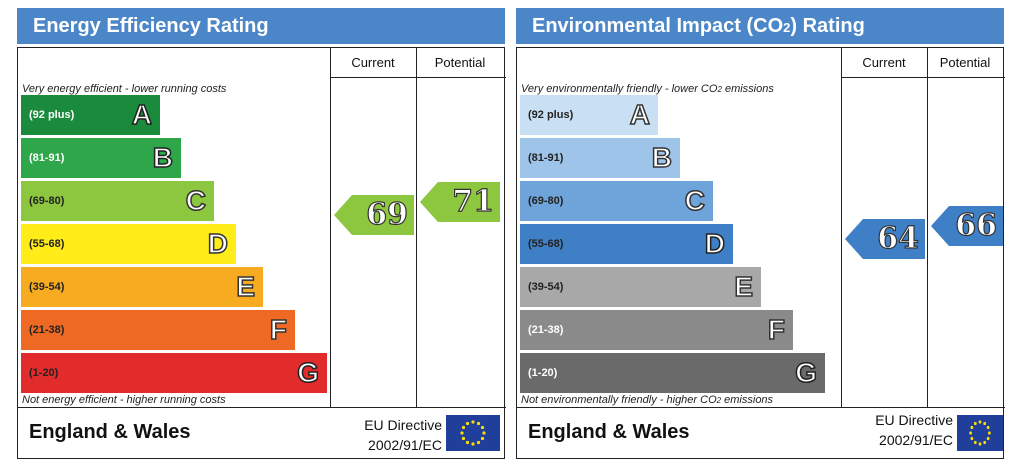 This screenshot has height=465, width=1024. I want to click on caption-top-sub: 2, so click(719, 89).